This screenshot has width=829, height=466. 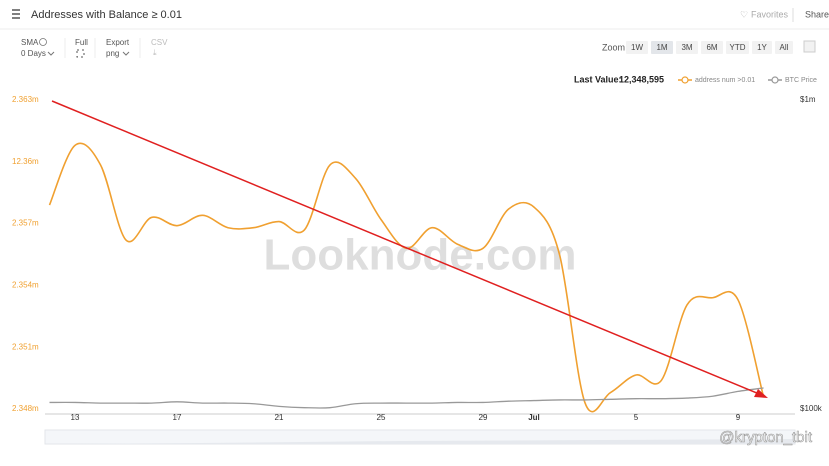 I want to click on legend: address num >0.01 BTC Price, so click(x=747, y=80).